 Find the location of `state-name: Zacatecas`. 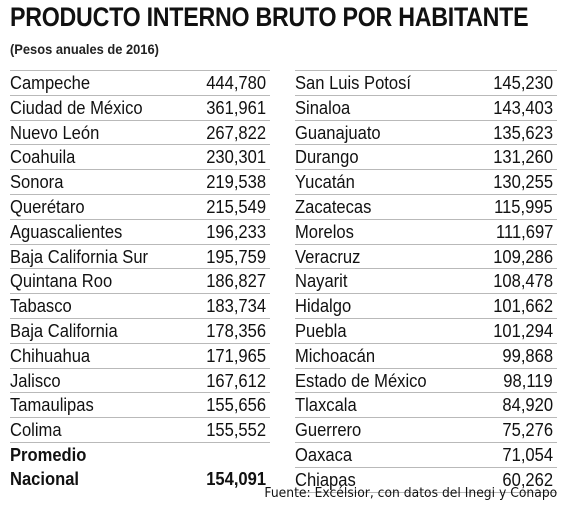

state-name: Zacatecas is located at coordinates (333, 206).